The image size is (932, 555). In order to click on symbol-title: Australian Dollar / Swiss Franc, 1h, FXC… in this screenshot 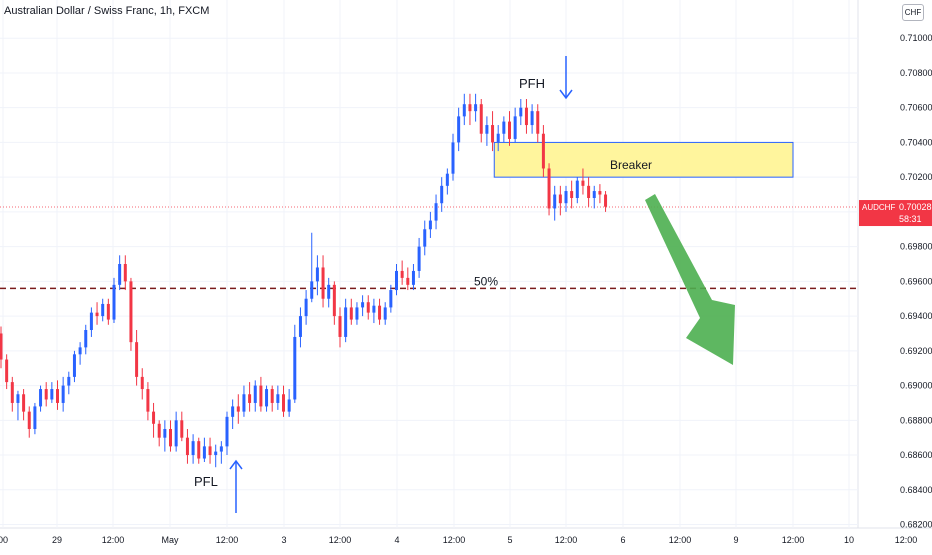, I will do `click(107, 11)`.